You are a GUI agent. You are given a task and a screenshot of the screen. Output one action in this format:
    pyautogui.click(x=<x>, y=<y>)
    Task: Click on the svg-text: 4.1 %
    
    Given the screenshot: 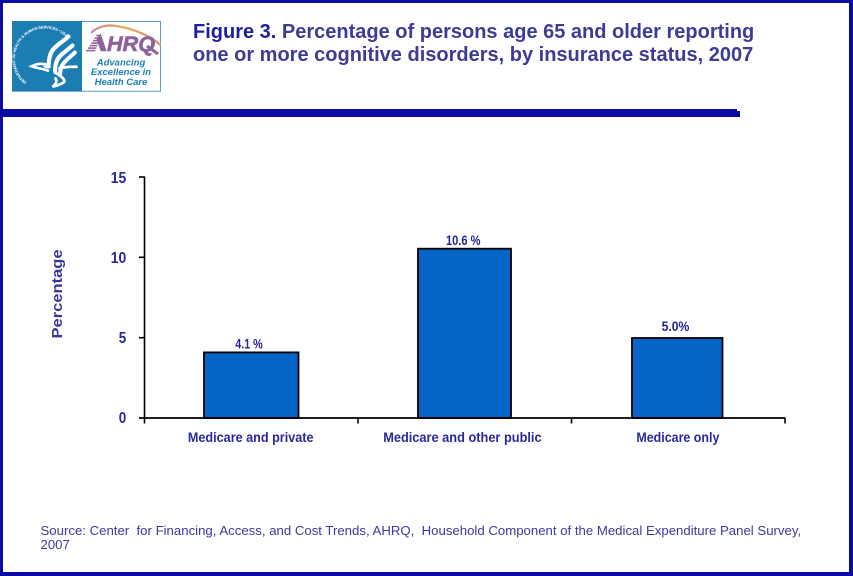 What is the action you would take?
    pyautogui.click(x=249, y=343)
    